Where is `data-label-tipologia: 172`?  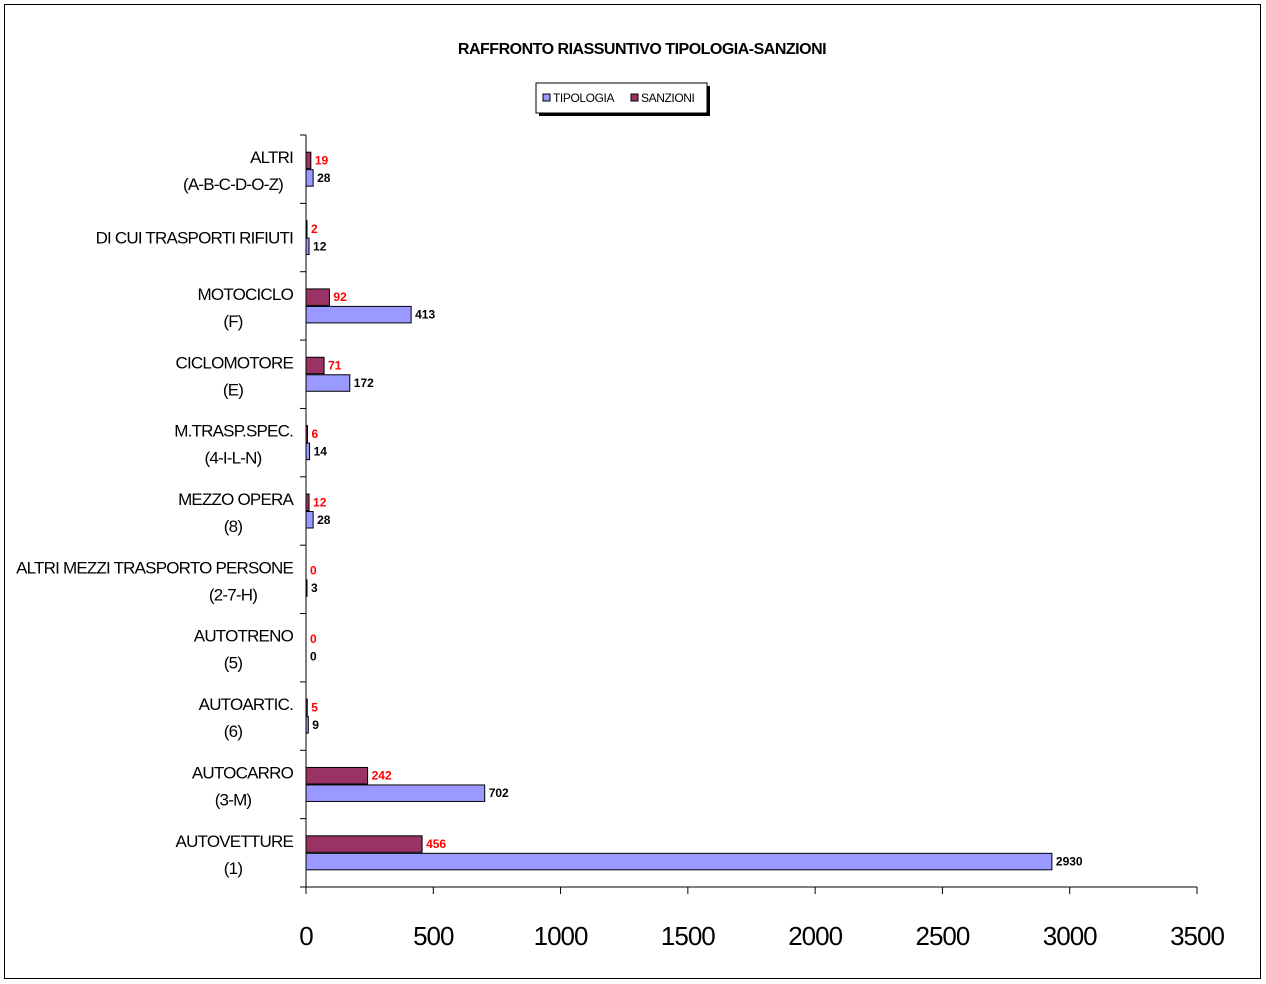 data-label-tipologia: 172 is located at coordinates (364, 383).